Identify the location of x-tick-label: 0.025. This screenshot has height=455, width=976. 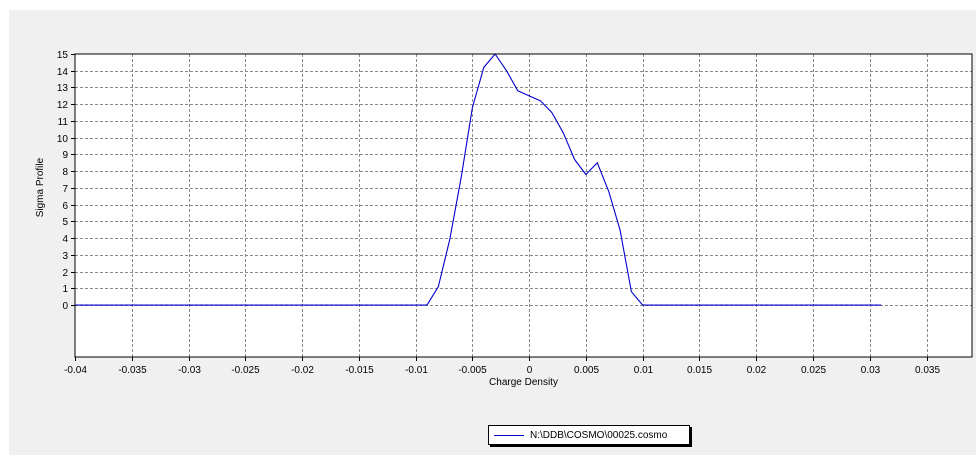
(813, 370).